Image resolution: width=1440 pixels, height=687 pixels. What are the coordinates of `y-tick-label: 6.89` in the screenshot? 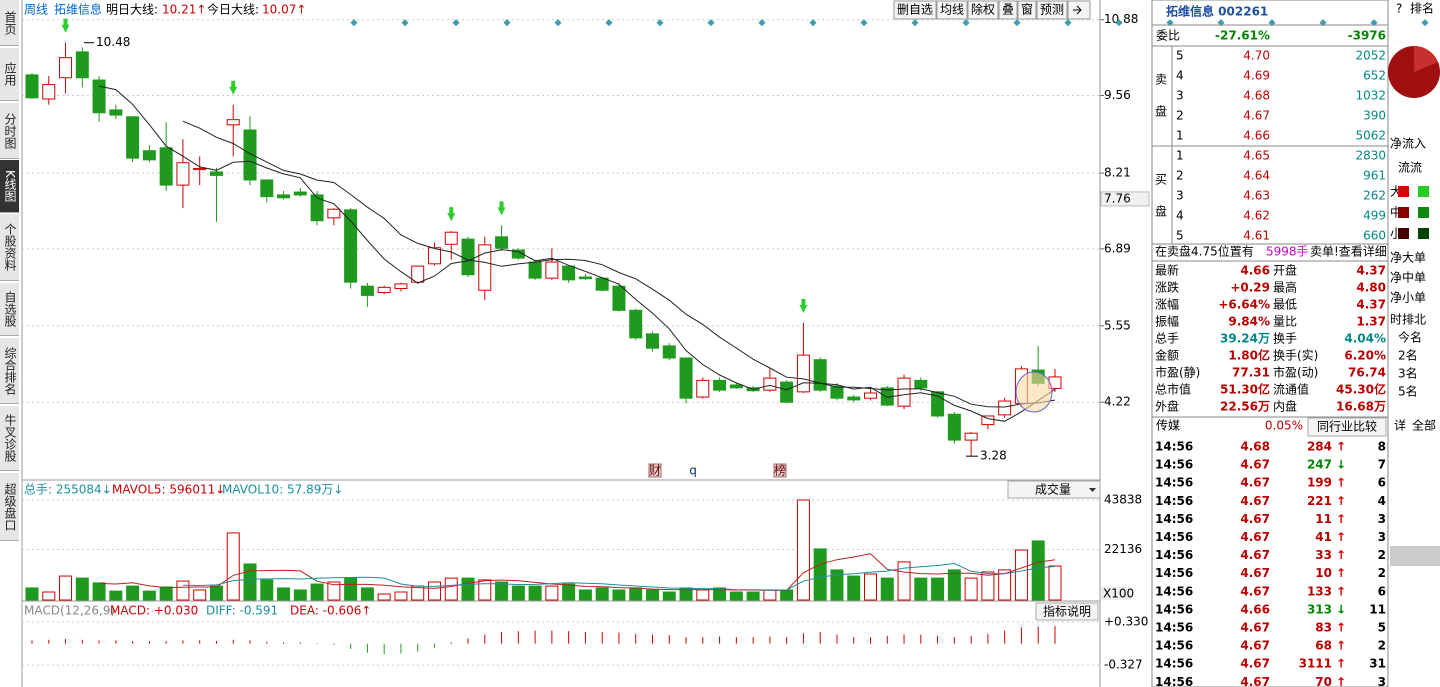 It's located at (1117, 248).